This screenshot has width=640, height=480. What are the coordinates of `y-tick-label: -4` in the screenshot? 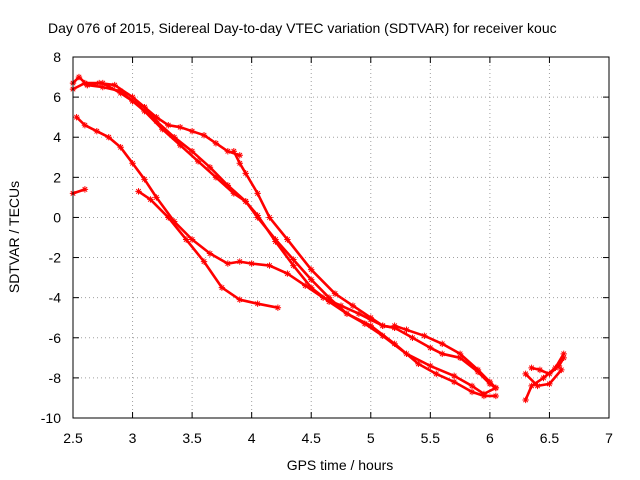 It's located at (55, 298).